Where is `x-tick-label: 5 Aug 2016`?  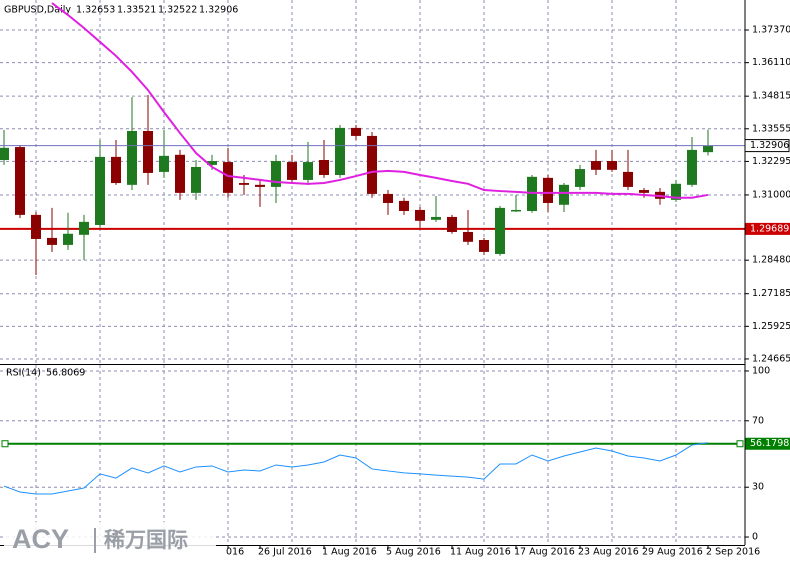
x-tick-label: 5 Aug 2016 is located at coordinates (413, 552).